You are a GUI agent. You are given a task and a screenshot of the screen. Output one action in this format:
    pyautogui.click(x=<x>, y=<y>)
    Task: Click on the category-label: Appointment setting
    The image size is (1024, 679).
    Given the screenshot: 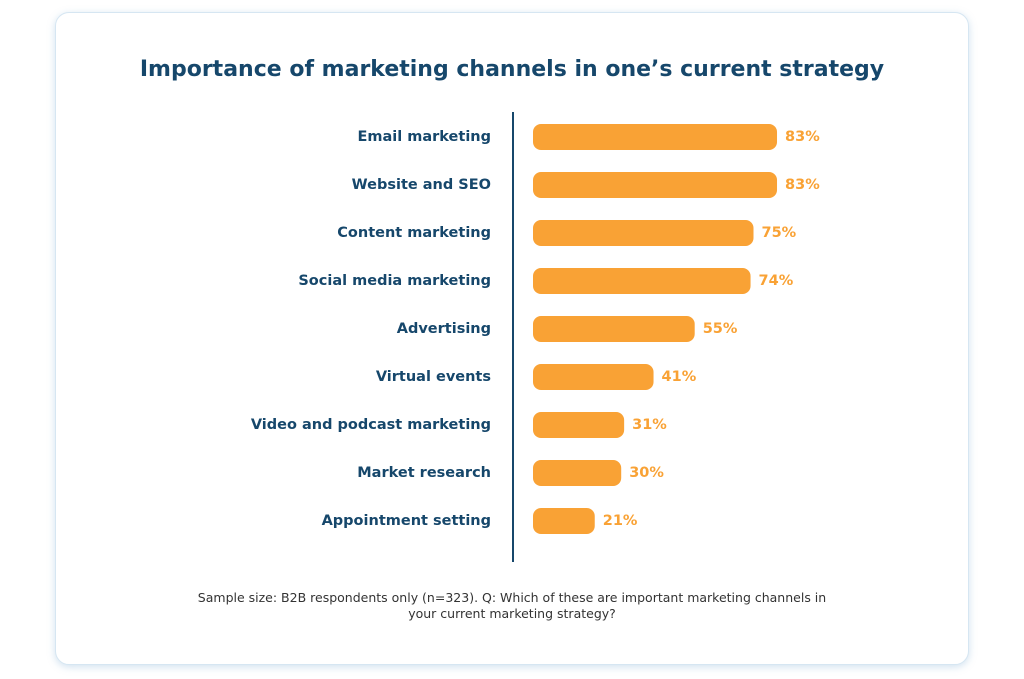 What is the action you would take?
    pyautogui.click(x=406, y=521)
    